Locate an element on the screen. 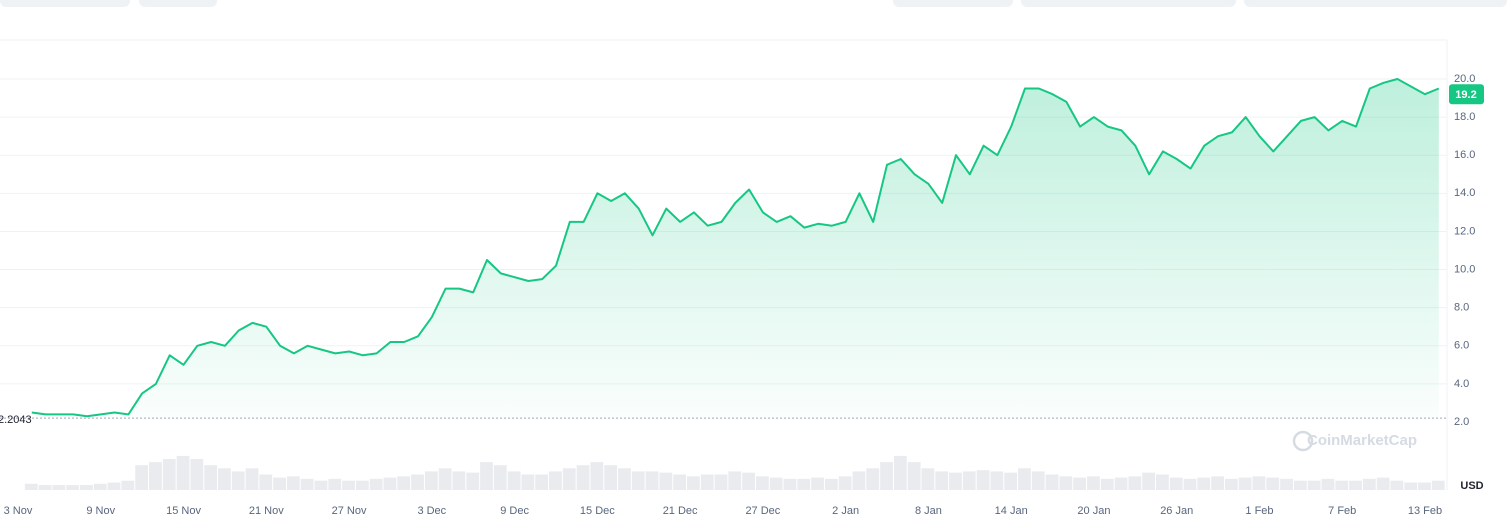 The image size is (1507, 524). y-tick-label: 18.0 is located at coordinates (1464, 117).